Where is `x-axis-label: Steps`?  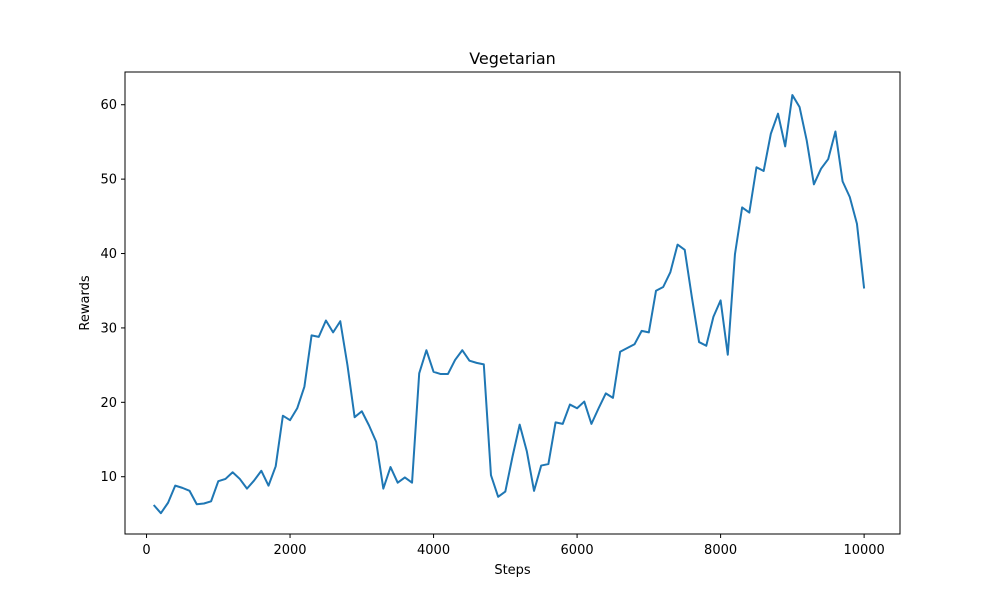 x-axis-label: Steps is located at coordinates (512, 570).